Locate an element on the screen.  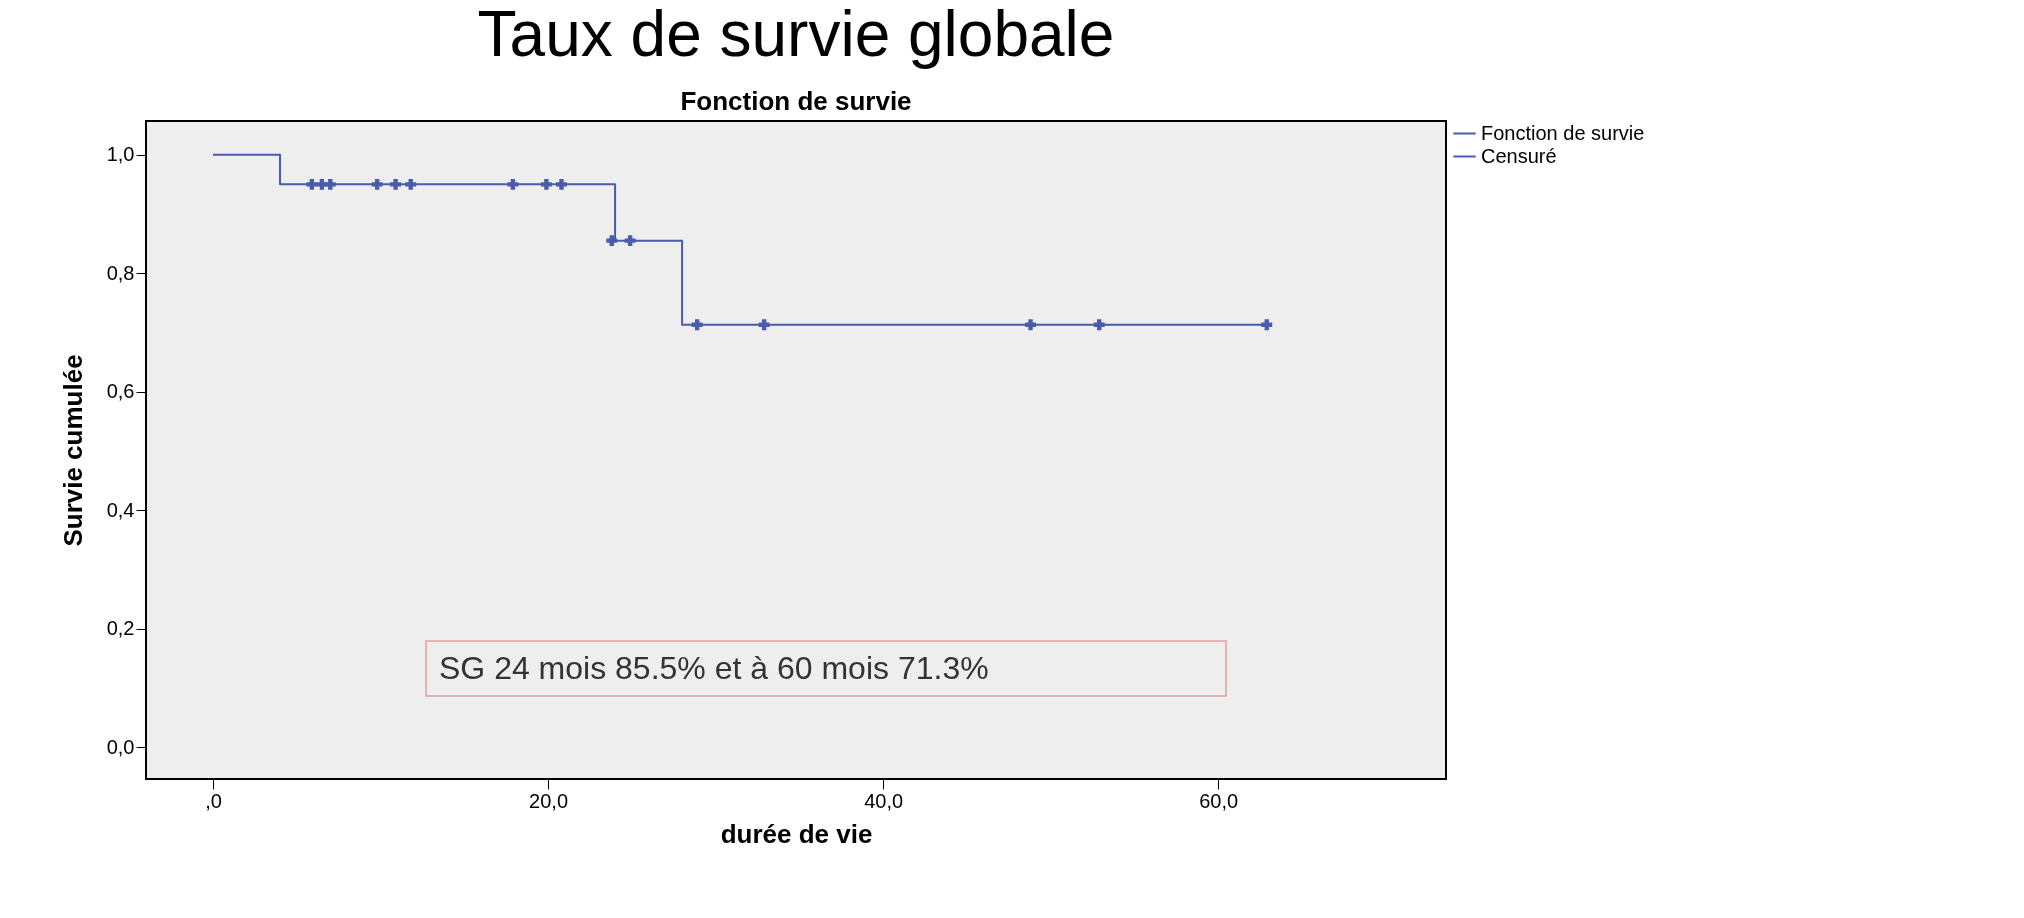
y-tick-label: 0,4 is located at coordinates (120, 509).